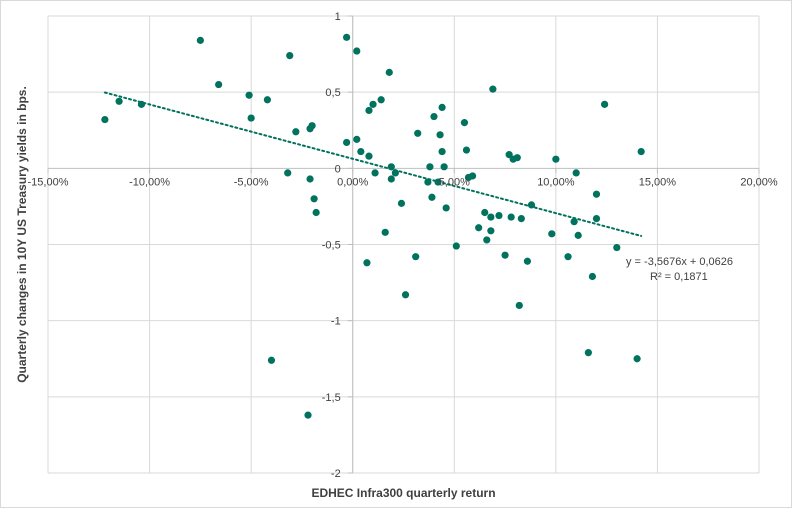 The width and height of the screenshot is (792, 509). What do you see at coordinates (454, 182) in the screenshot?
I see `x-tick-label: 5,00%` at bounding box center [454, 182].